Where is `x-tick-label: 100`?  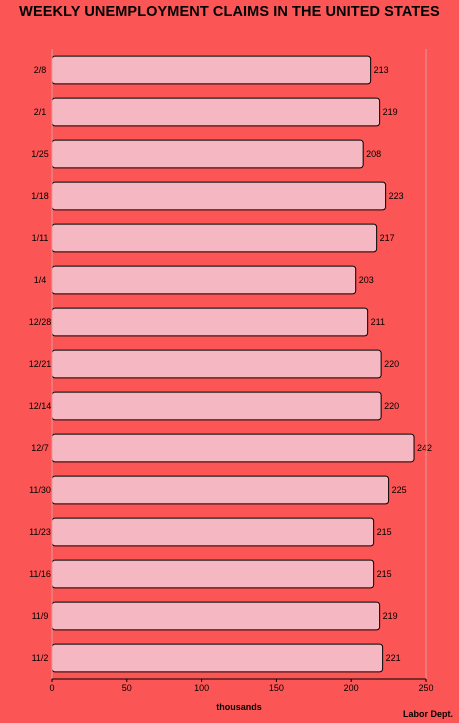 x-tick-label: 100 is located at coordinates (201, 688).